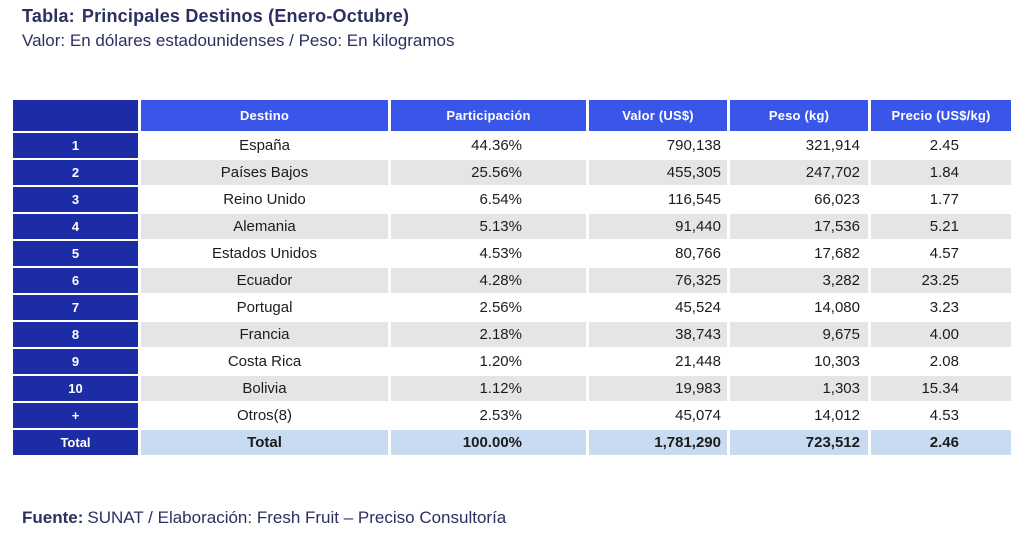 This screenshot has width=1024, height=547. Describe the element at coordinates (75, 172) in the screenshot. I see `cell-rank: 2` at that location.